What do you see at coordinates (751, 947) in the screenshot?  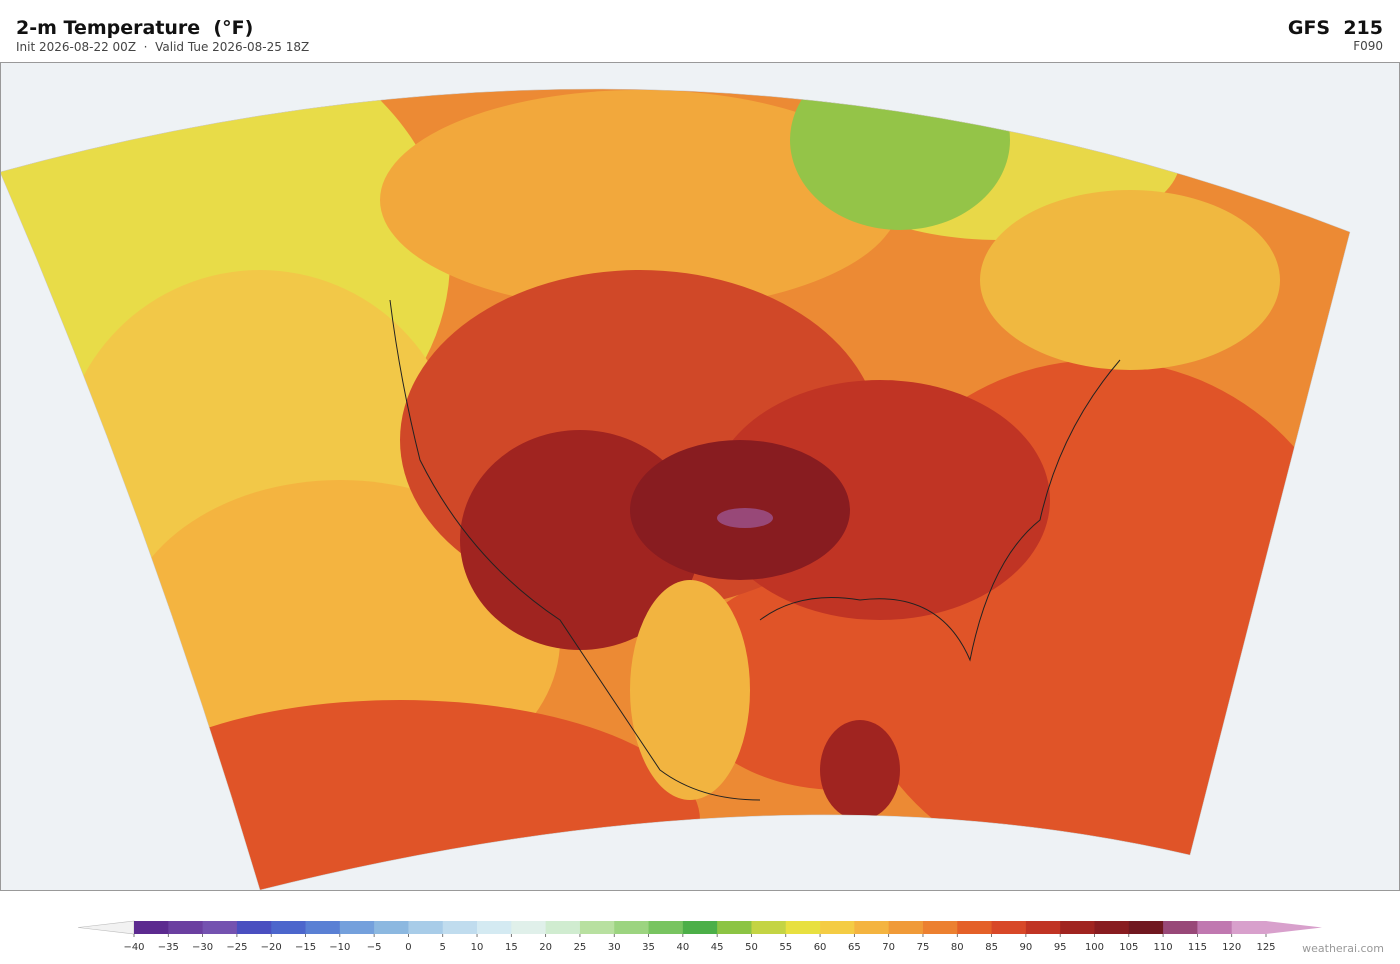 I see `colorbar-tick-label: 50` at bounding box center [751, 947].